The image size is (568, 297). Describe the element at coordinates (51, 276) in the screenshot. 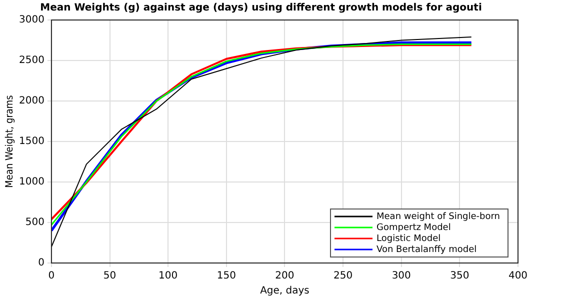

I see `x-tick-label: 0` at that location.